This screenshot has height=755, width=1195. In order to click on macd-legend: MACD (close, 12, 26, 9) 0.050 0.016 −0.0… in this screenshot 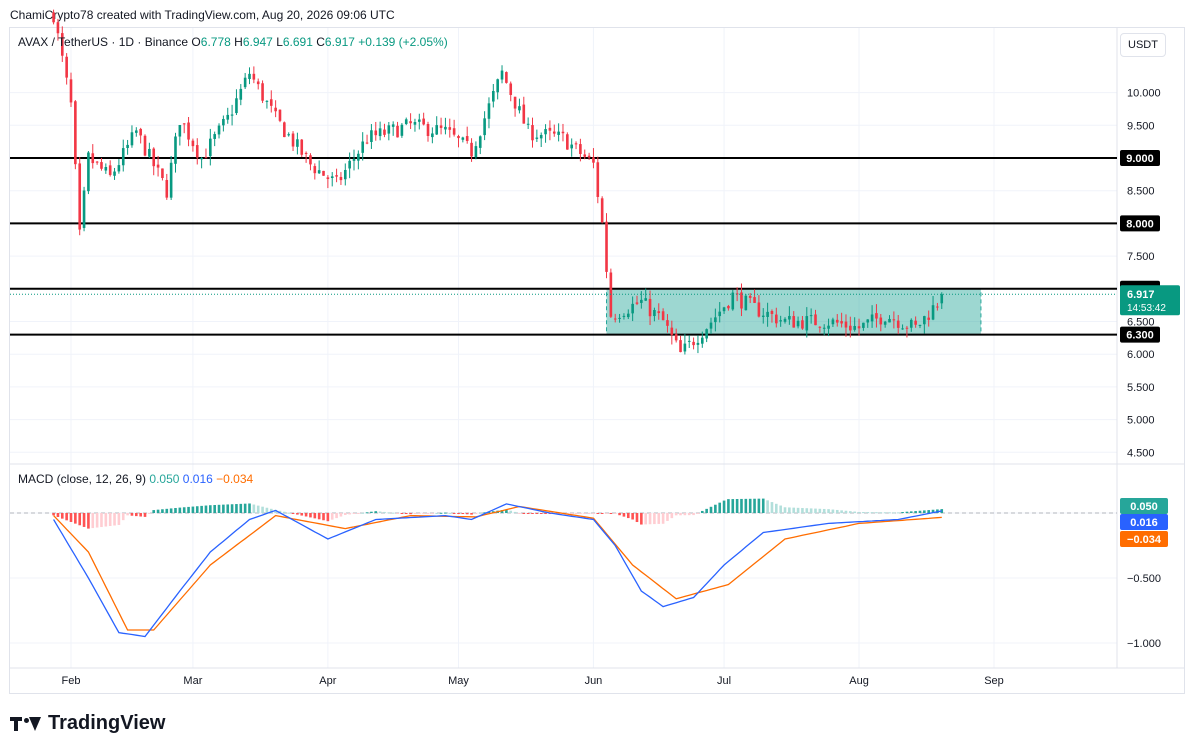, I will do `click(135, 479)`.